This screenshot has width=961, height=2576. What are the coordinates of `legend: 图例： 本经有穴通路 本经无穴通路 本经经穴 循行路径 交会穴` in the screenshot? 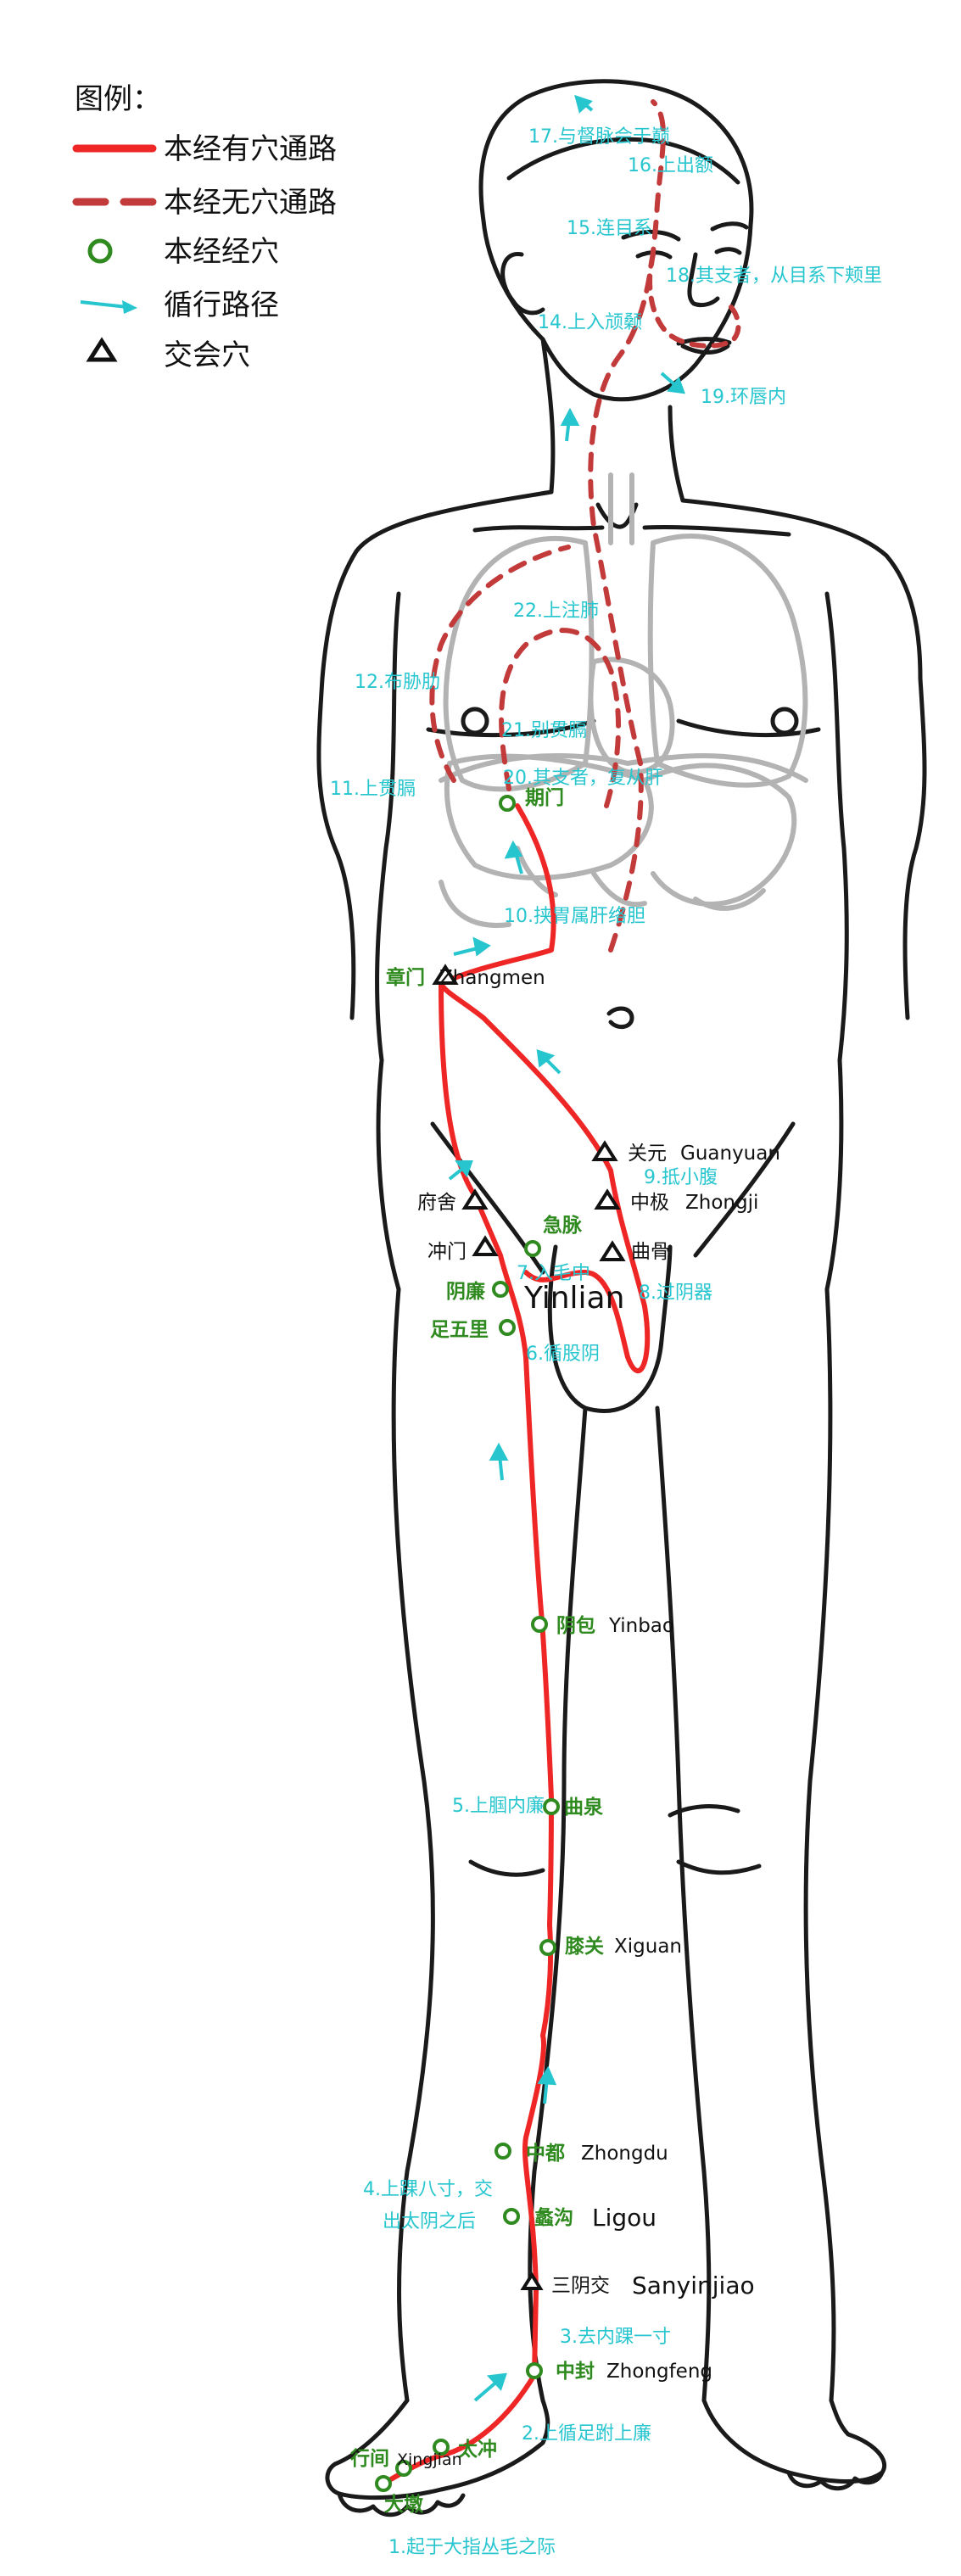 It's located at (205, 227).